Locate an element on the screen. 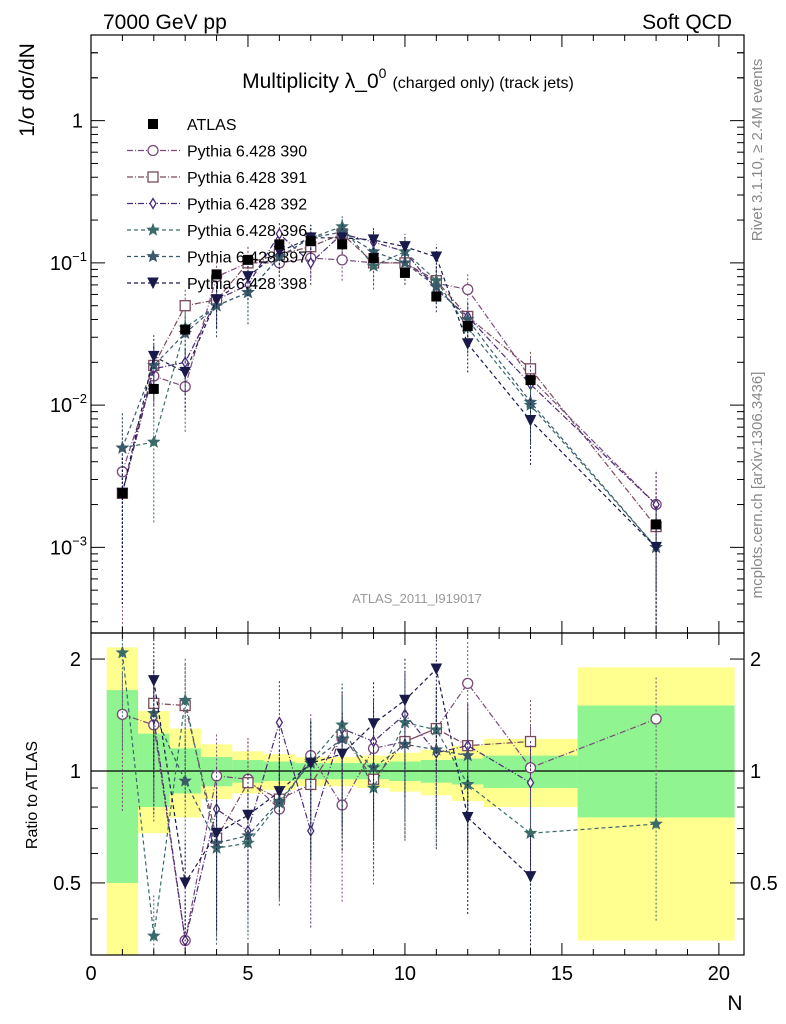 The image size is (786, 1024). legend-label-p396: Pythia 6.428 396 is located at coordinates (247, 231).